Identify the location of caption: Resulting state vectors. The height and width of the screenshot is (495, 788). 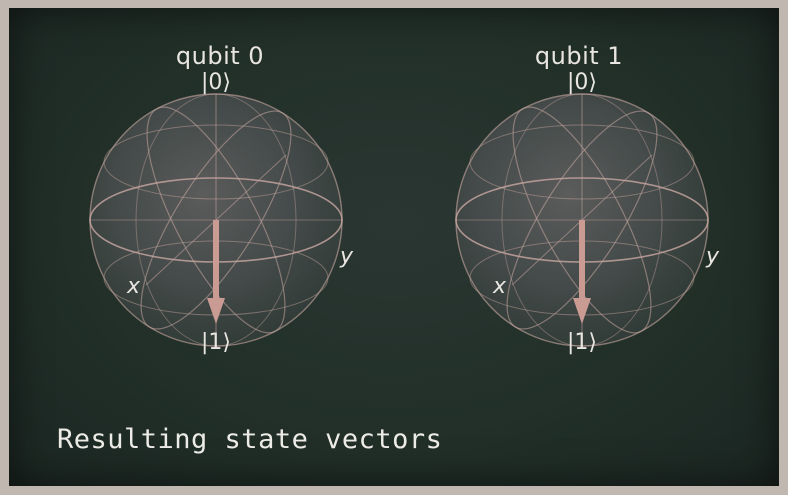
(250, 439).